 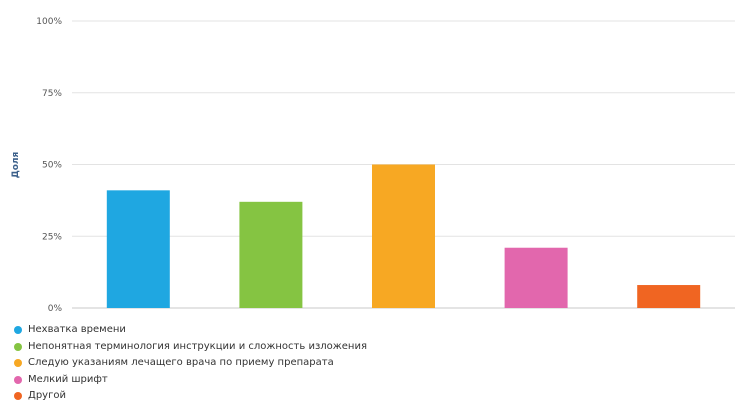 What do you see at coordinates (190, 380) in the screenshot?
I see `legend-item: Мелкий шрифт` at bounding box center [190, 380].